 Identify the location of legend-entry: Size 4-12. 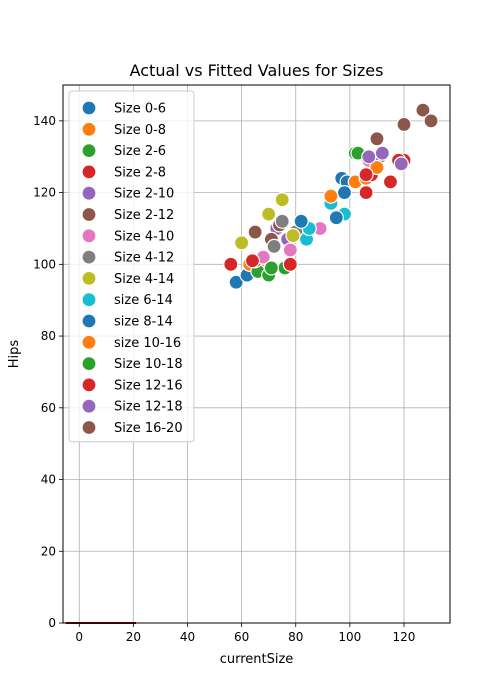
(144, 258).